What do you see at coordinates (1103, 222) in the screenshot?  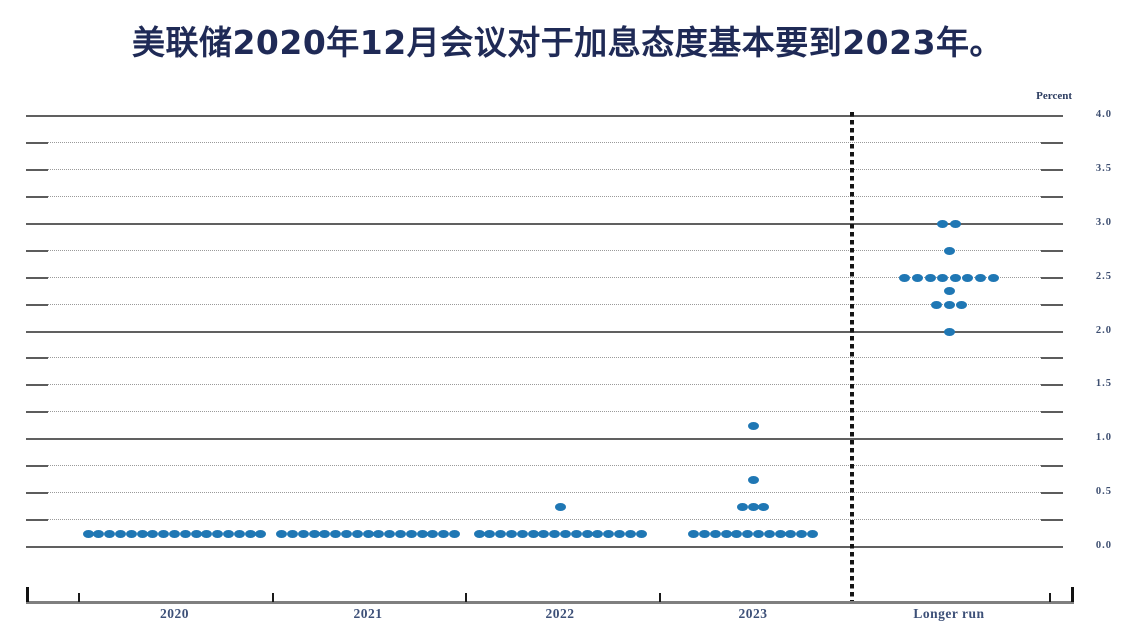 I see `y-axis-tick-label: 3.0` at bounding box center [1103, 222].